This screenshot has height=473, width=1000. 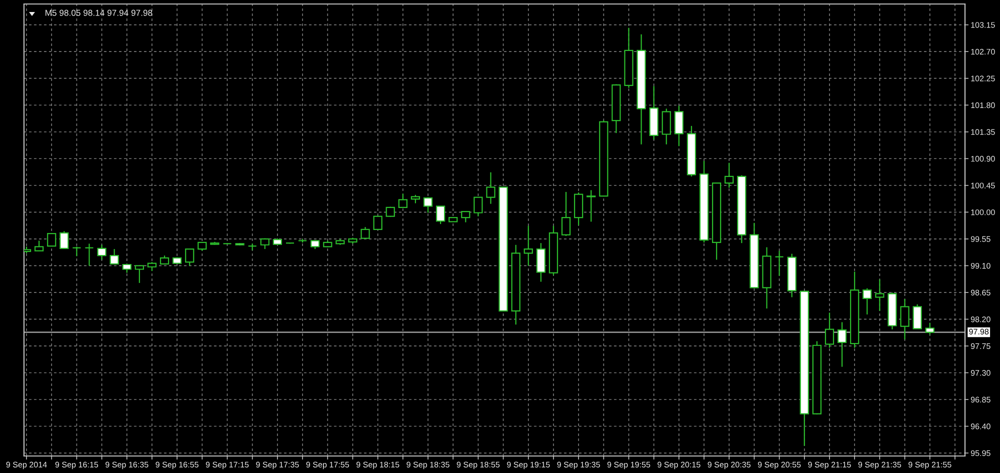 What do you see at coordinates (779, 466) in the screenshot?
I see `x-tick-label: 9 Sep 20:55` at bounding box center [779, 466].